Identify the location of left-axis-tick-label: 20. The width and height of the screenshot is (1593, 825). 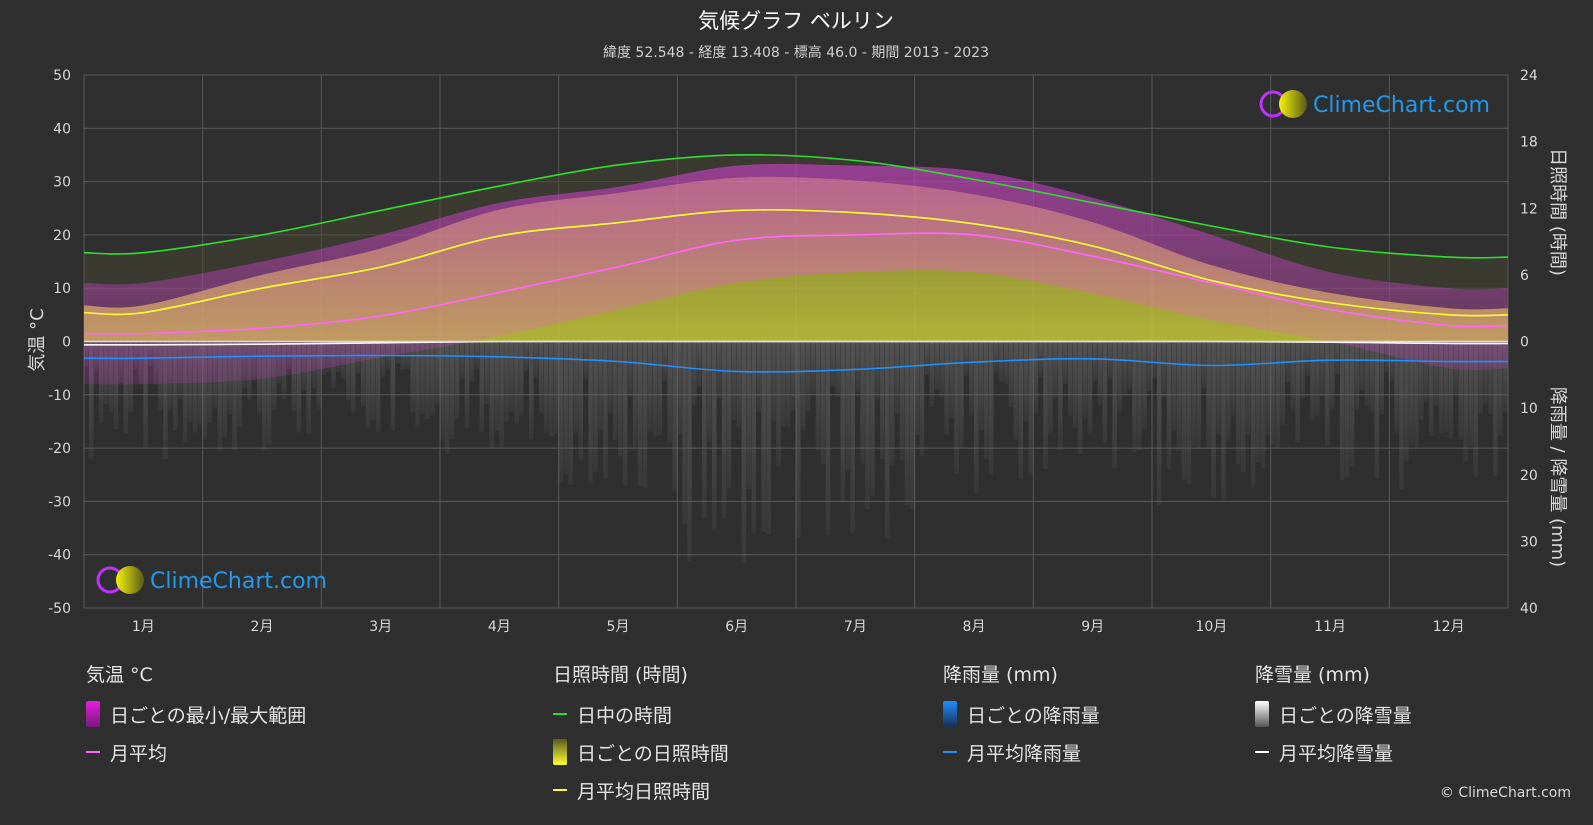
(62, 236).